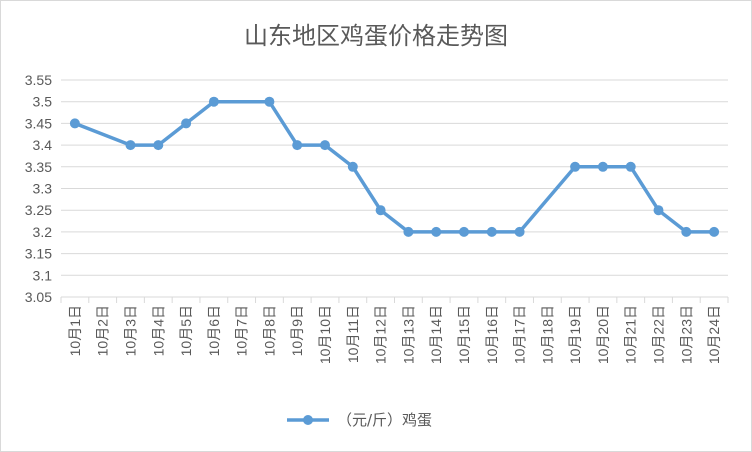 The image size is (752, 452). Describe the element at coordinates (714, 334) in the screenshot. I see `x-tick-label: 10月24日` at that location.